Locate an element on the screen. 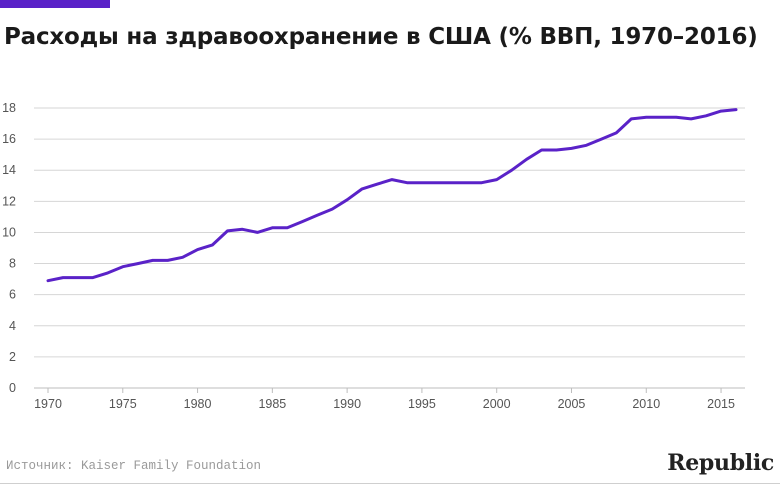  data-point-1975 is located at coordinates (123, 267).